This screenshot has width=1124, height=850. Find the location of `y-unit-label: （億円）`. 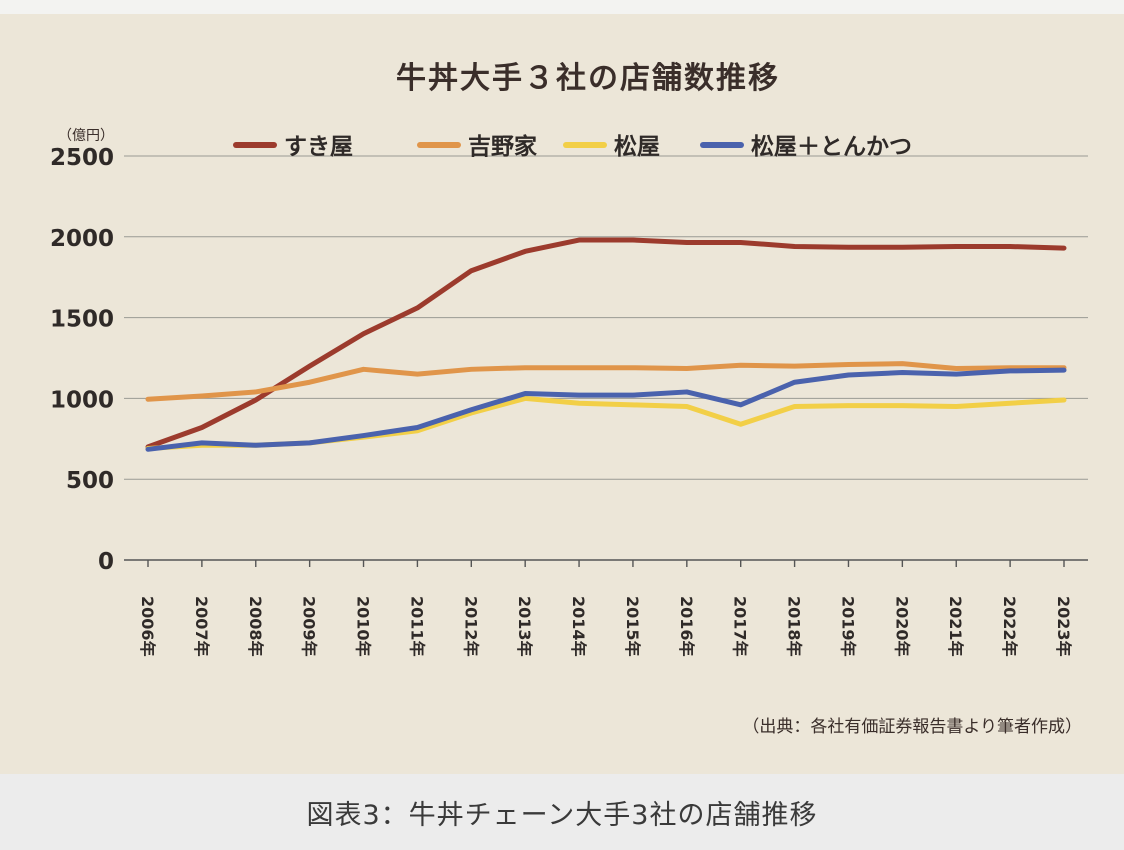

y-unit-label: （億円） is located at coordinates (86, 136).